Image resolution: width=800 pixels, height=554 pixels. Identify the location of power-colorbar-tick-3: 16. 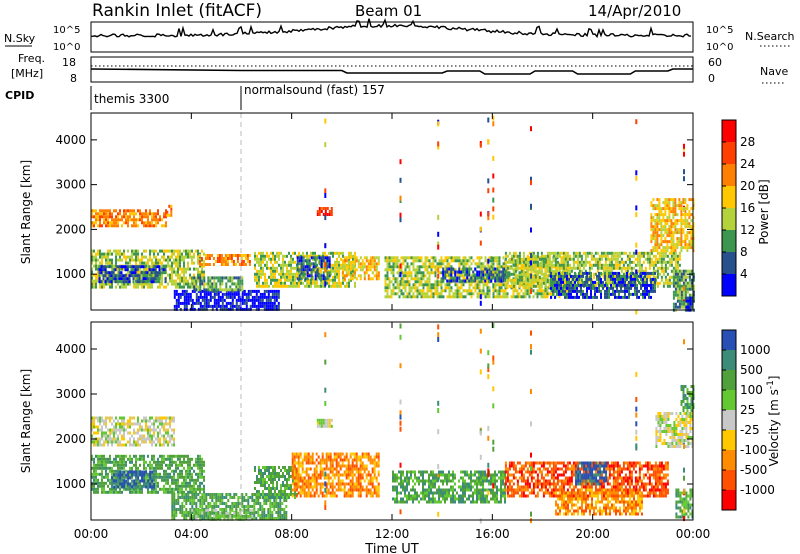
(747, 208).